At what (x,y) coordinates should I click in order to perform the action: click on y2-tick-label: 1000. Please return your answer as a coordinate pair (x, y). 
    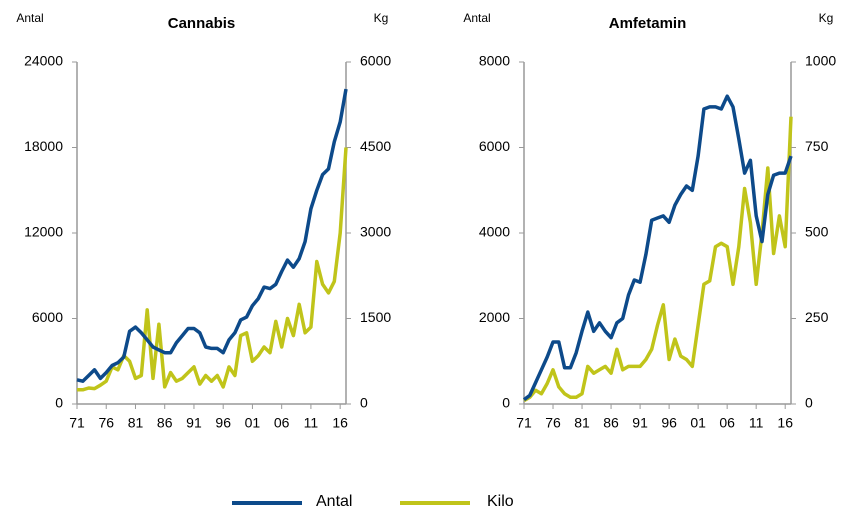
    Looking at the image, I should click on (820, 61).